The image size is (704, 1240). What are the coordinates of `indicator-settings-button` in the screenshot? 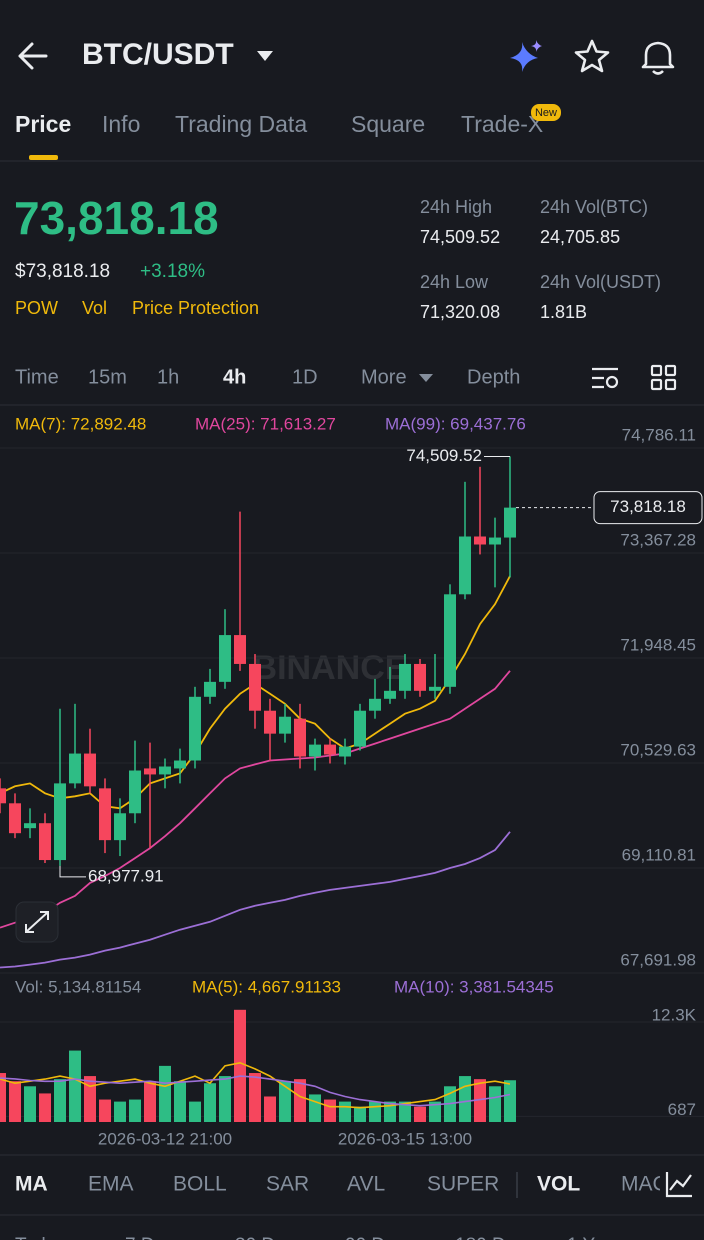 It's located at (678, 1185).